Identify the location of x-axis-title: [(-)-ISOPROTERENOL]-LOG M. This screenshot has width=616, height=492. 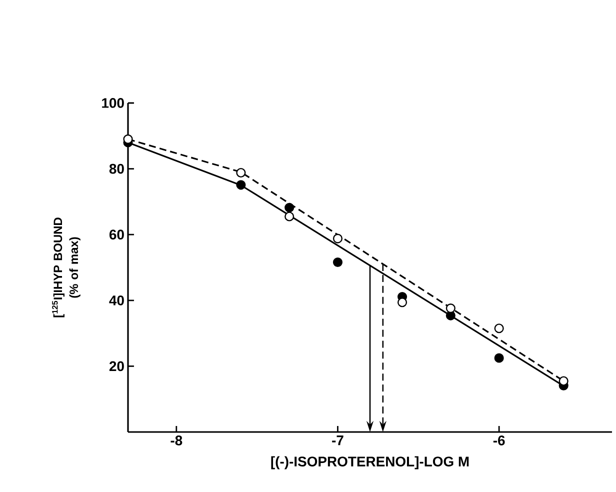
(370, 463).